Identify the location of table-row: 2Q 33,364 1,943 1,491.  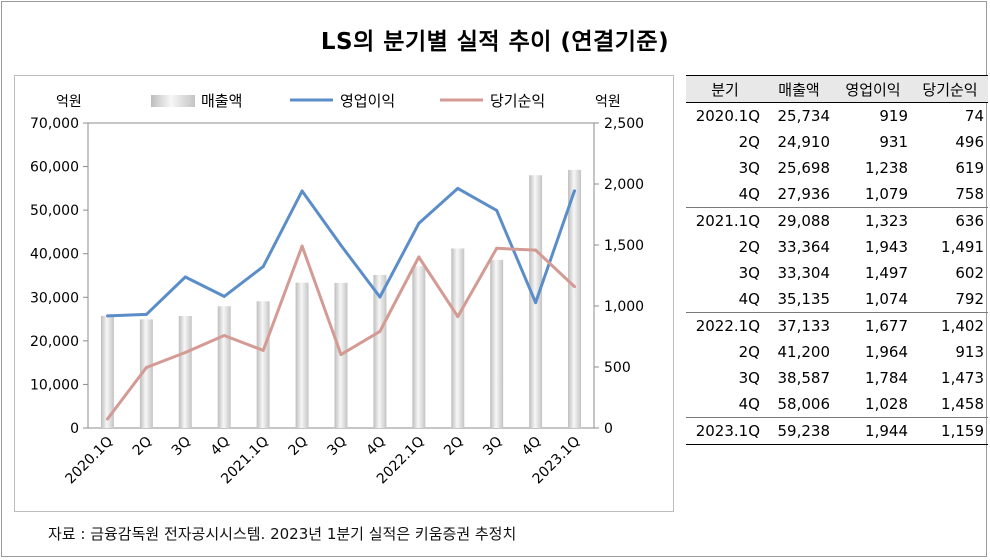
(837, 247).